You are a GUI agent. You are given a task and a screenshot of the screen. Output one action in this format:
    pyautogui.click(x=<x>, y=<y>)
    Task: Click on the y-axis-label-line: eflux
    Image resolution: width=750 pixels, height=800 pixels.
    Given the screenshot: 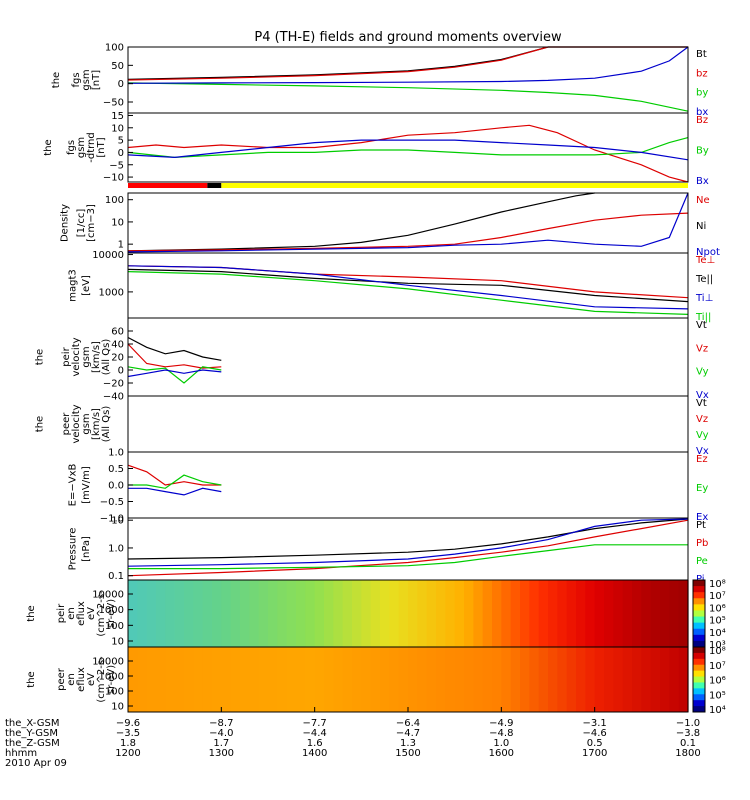 What is the action you would take?
    pyautogui.click(x=81, y=613)
    